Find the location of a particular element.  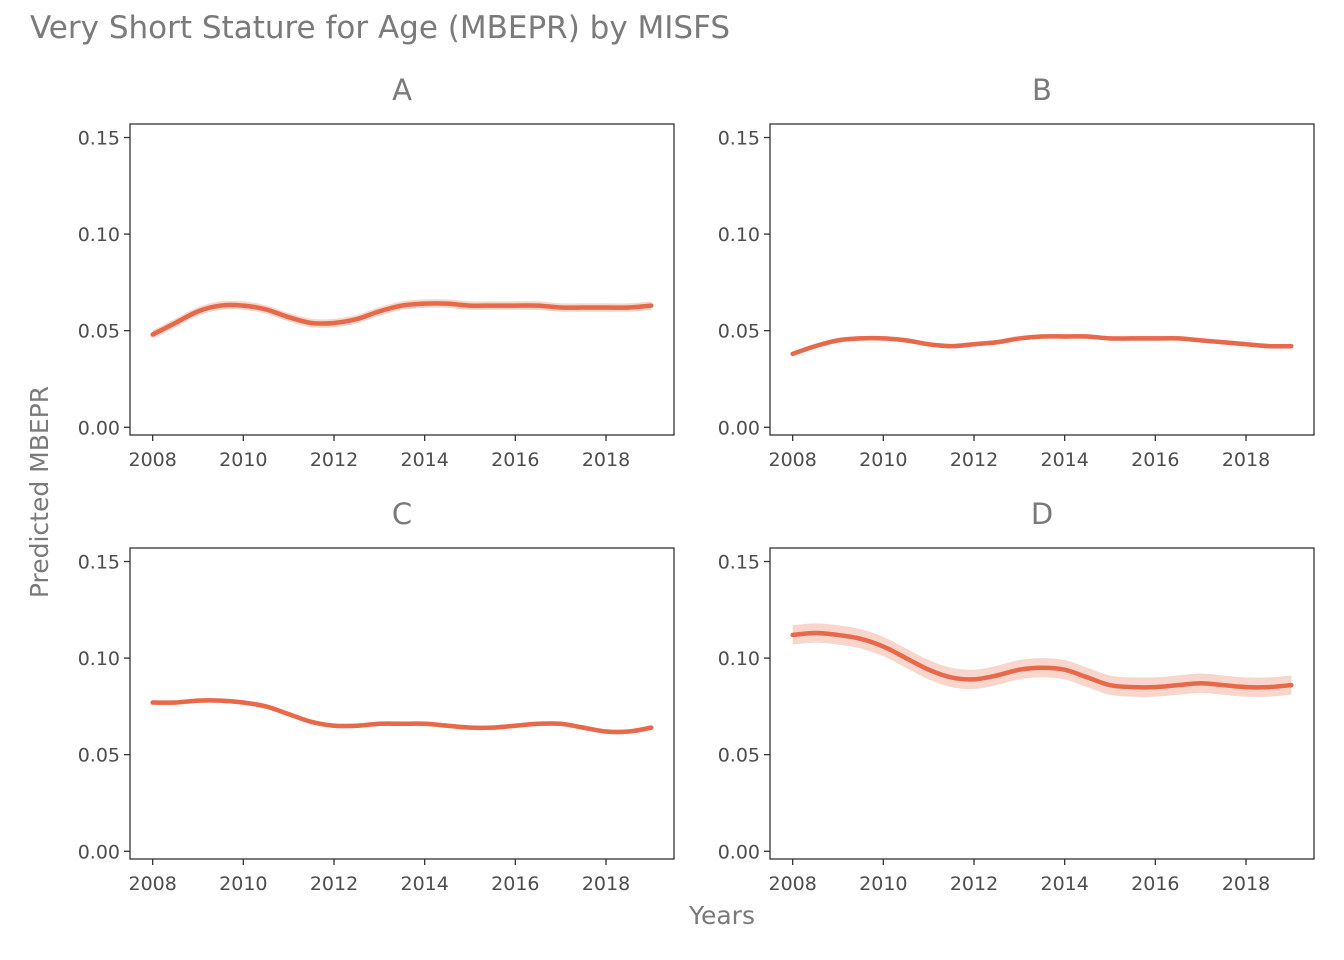

y-axis-label: Predicted MBEPR is located at coordinates (39, 492).